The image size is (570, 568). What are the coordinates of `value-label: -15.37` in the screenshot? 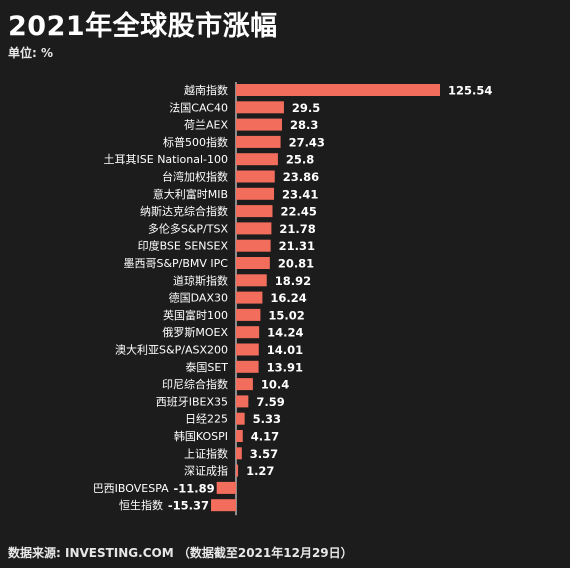 It's located at (188, 506).